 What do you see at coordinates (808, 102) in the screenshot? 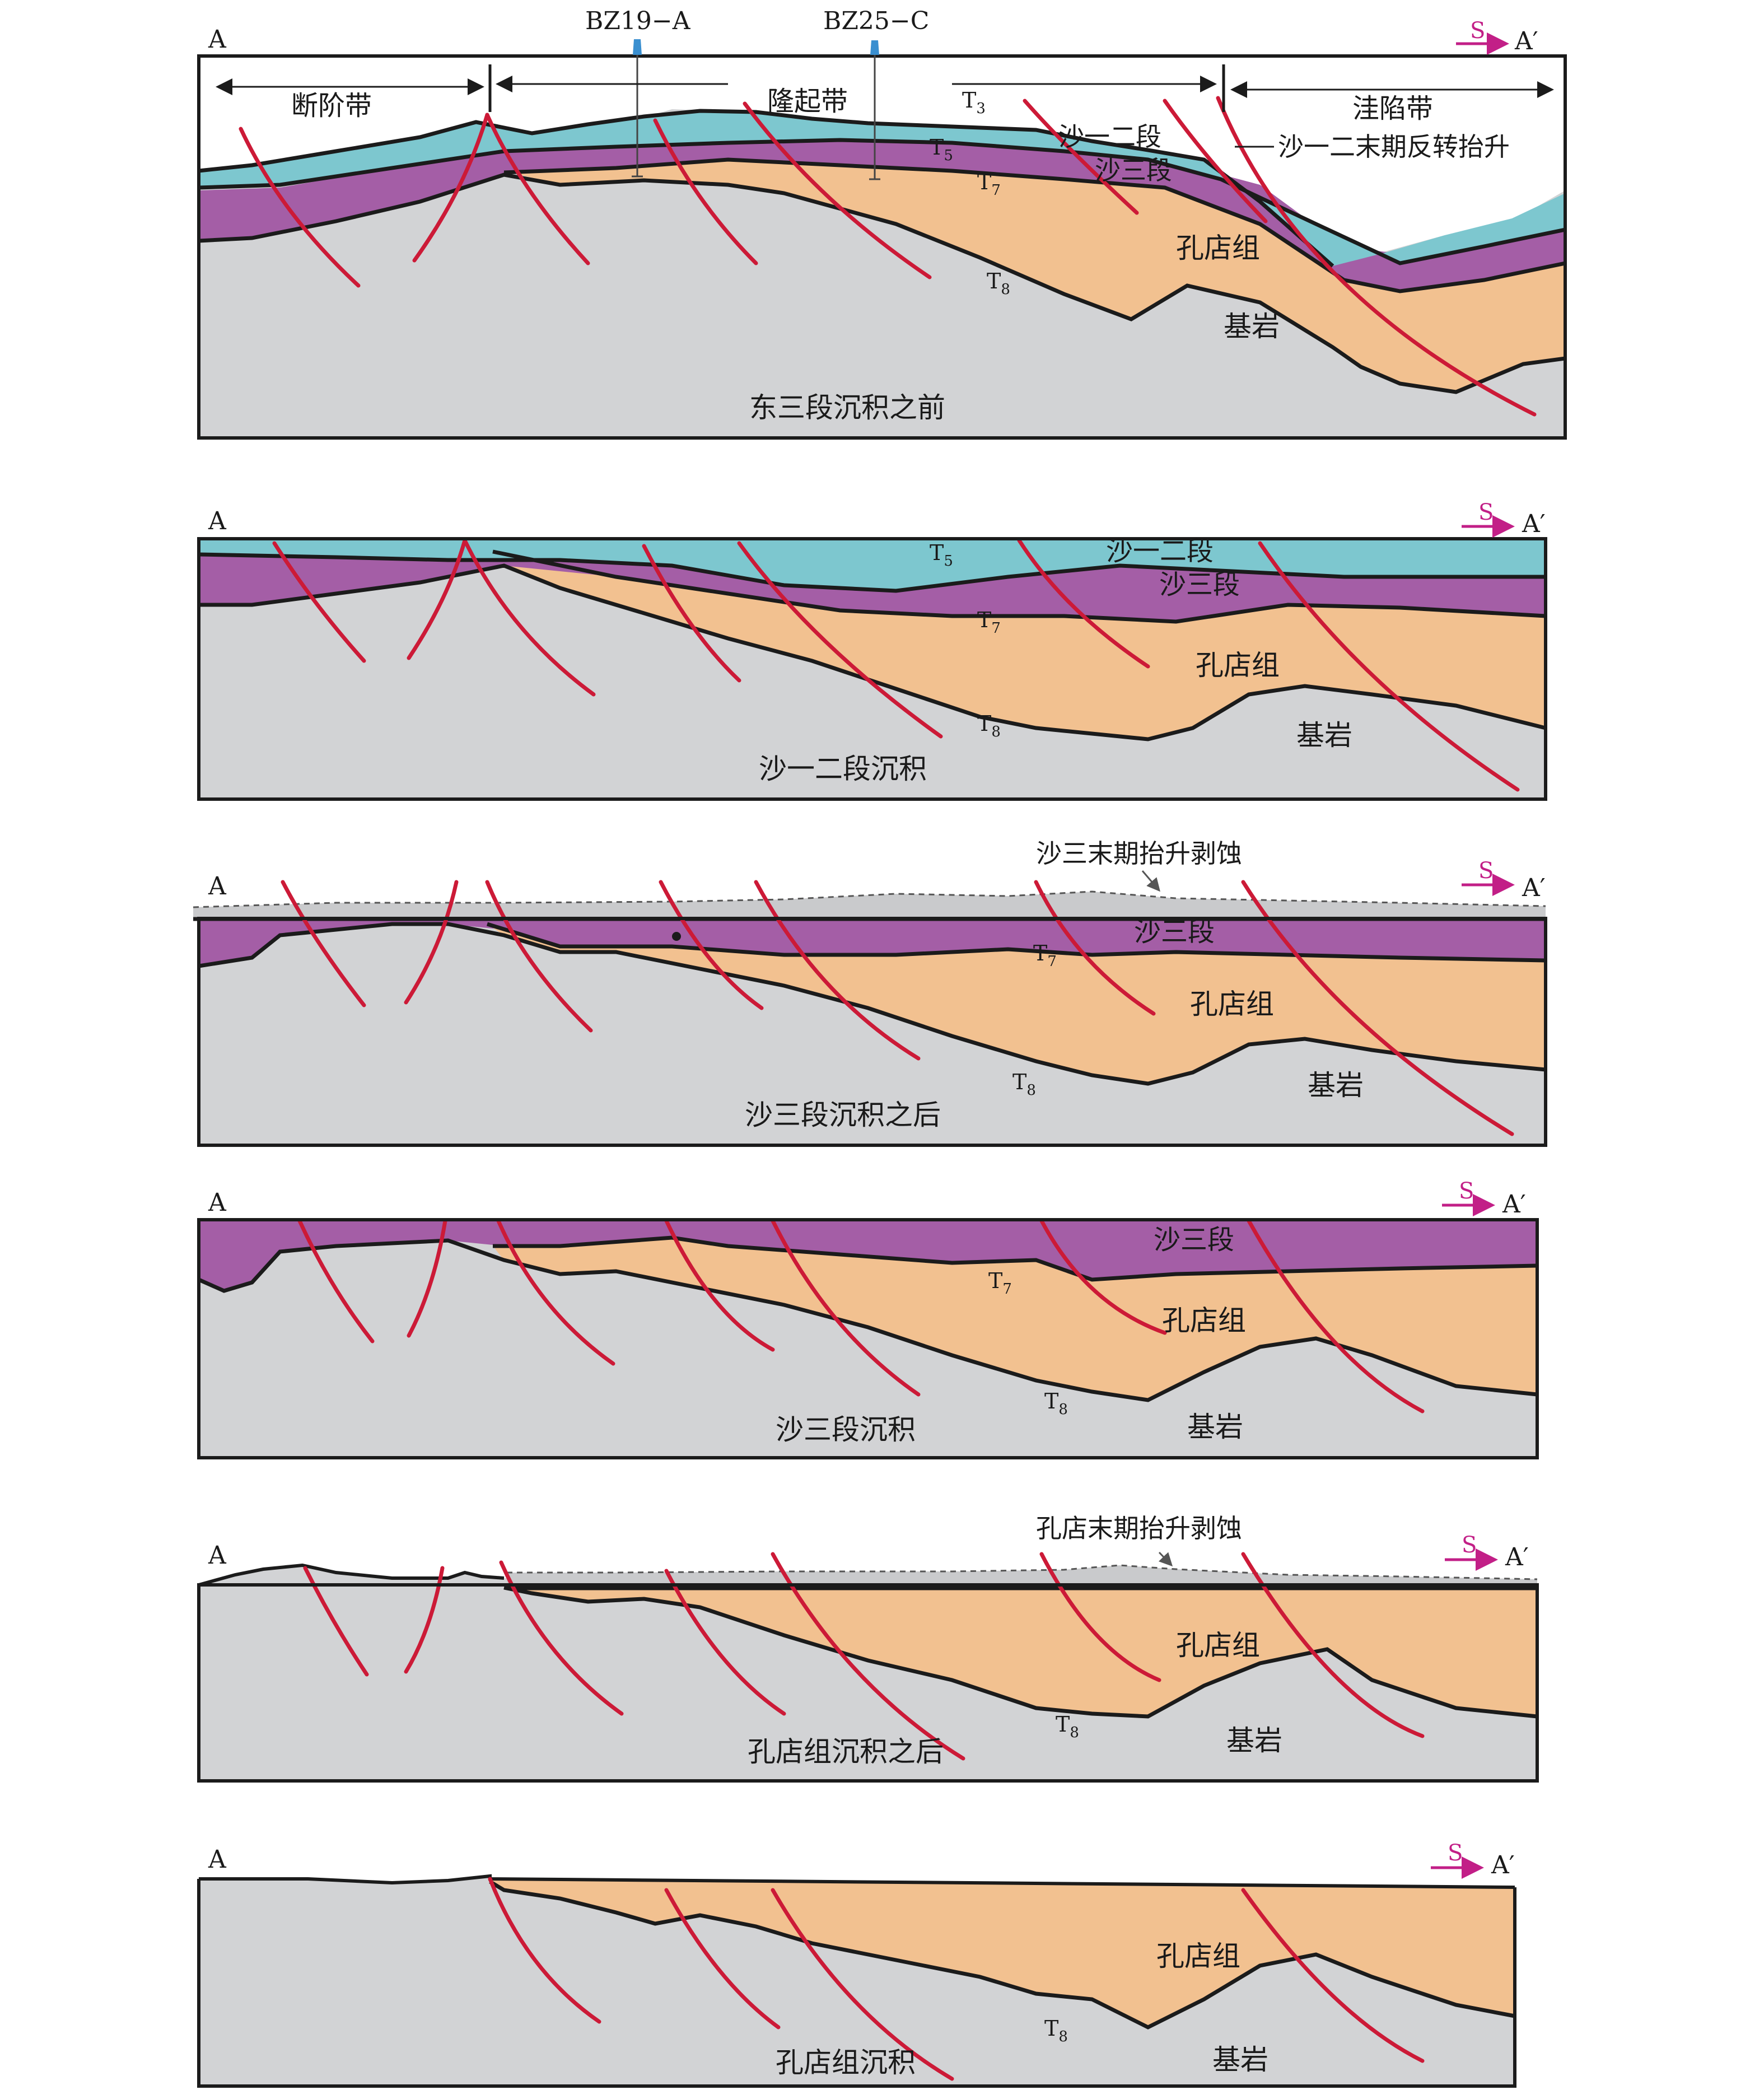
I see `zone-label: 隆起带` at bounding box center [808, 102].